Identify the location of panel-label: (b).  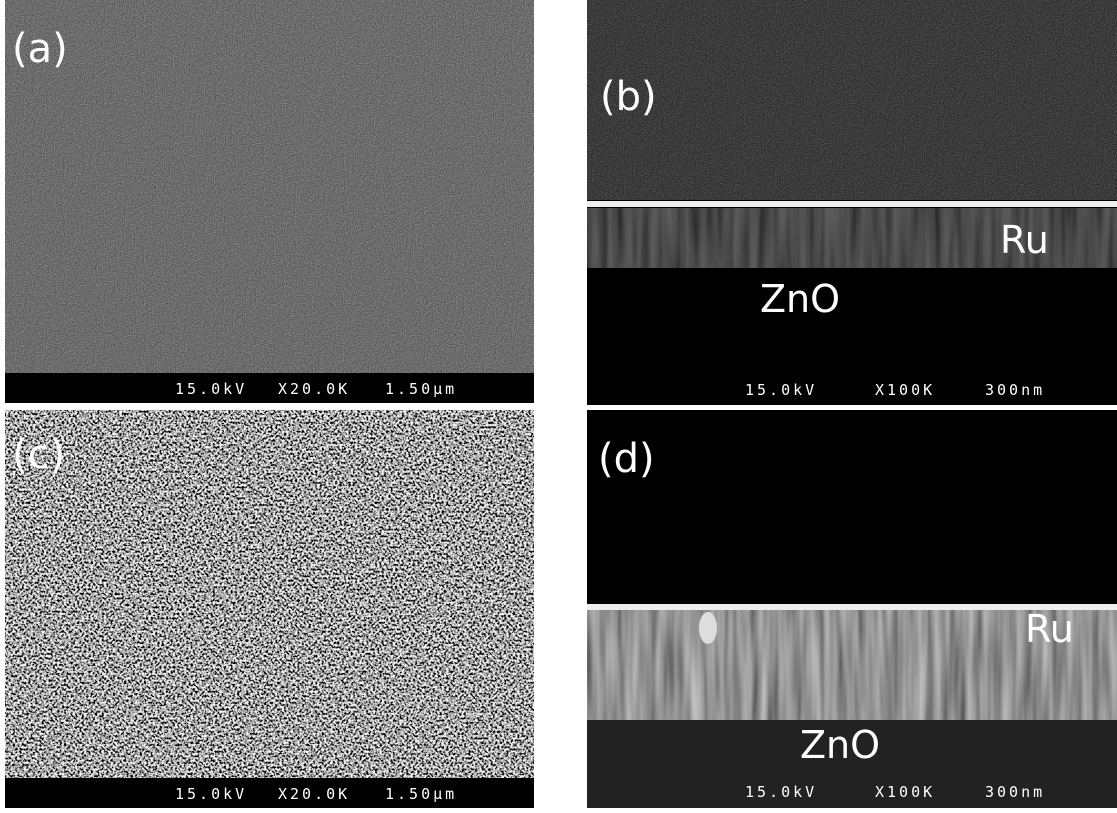
(628, 97).